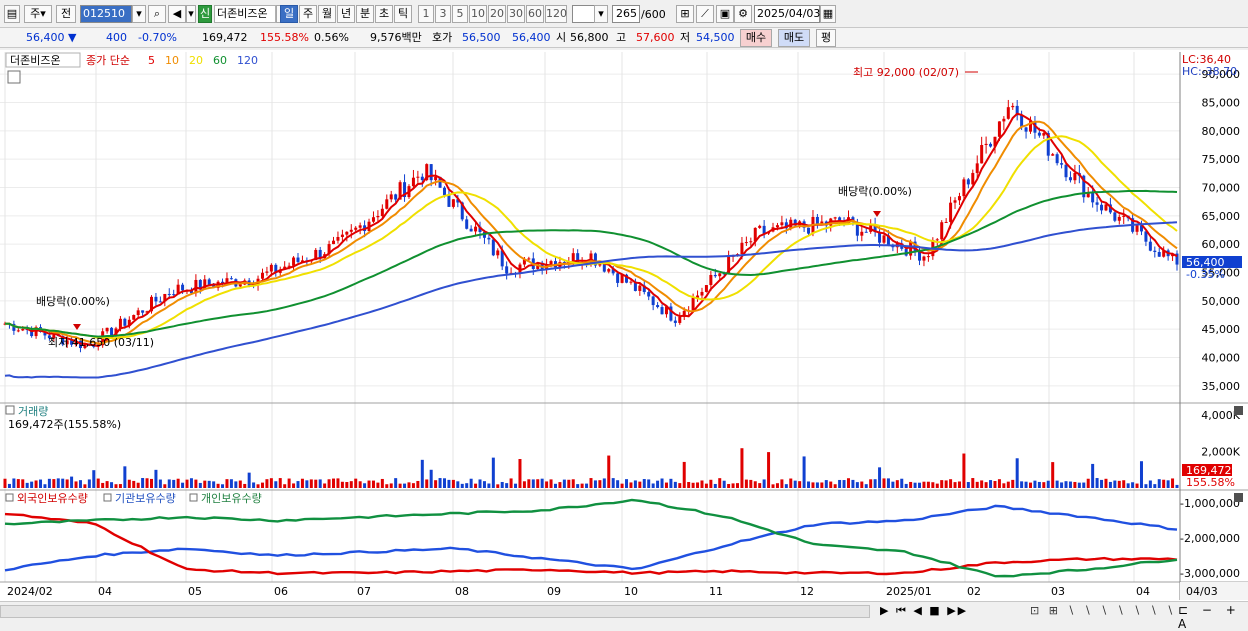  Describe the element at coordinates (1206, 59) in the screenshot. I see `lc-value: LC:36,40` at that location.